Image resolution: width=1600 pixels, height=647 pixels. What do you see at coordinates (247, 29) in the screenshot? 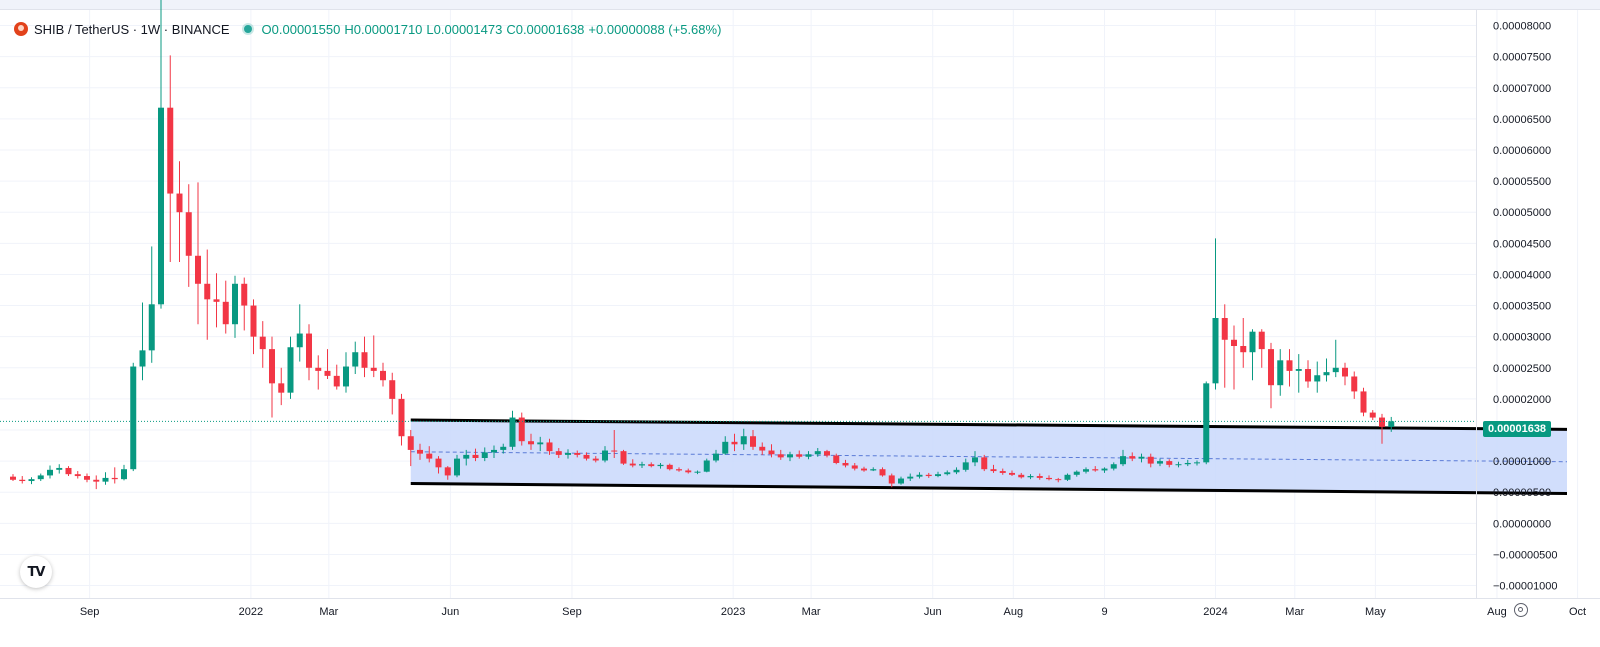
I see `market-status-icon` at bounding box center [247, 29].